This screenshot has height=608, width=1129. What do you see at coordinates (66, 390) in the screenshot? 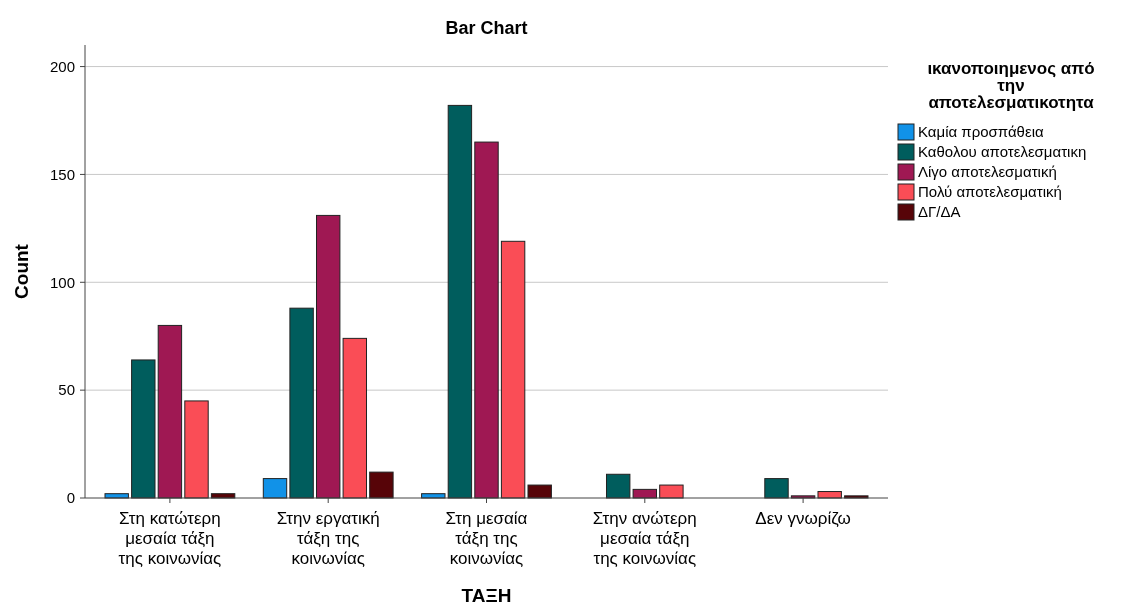
I see `y-tick-label: 50` at bounding box center [66, 390].